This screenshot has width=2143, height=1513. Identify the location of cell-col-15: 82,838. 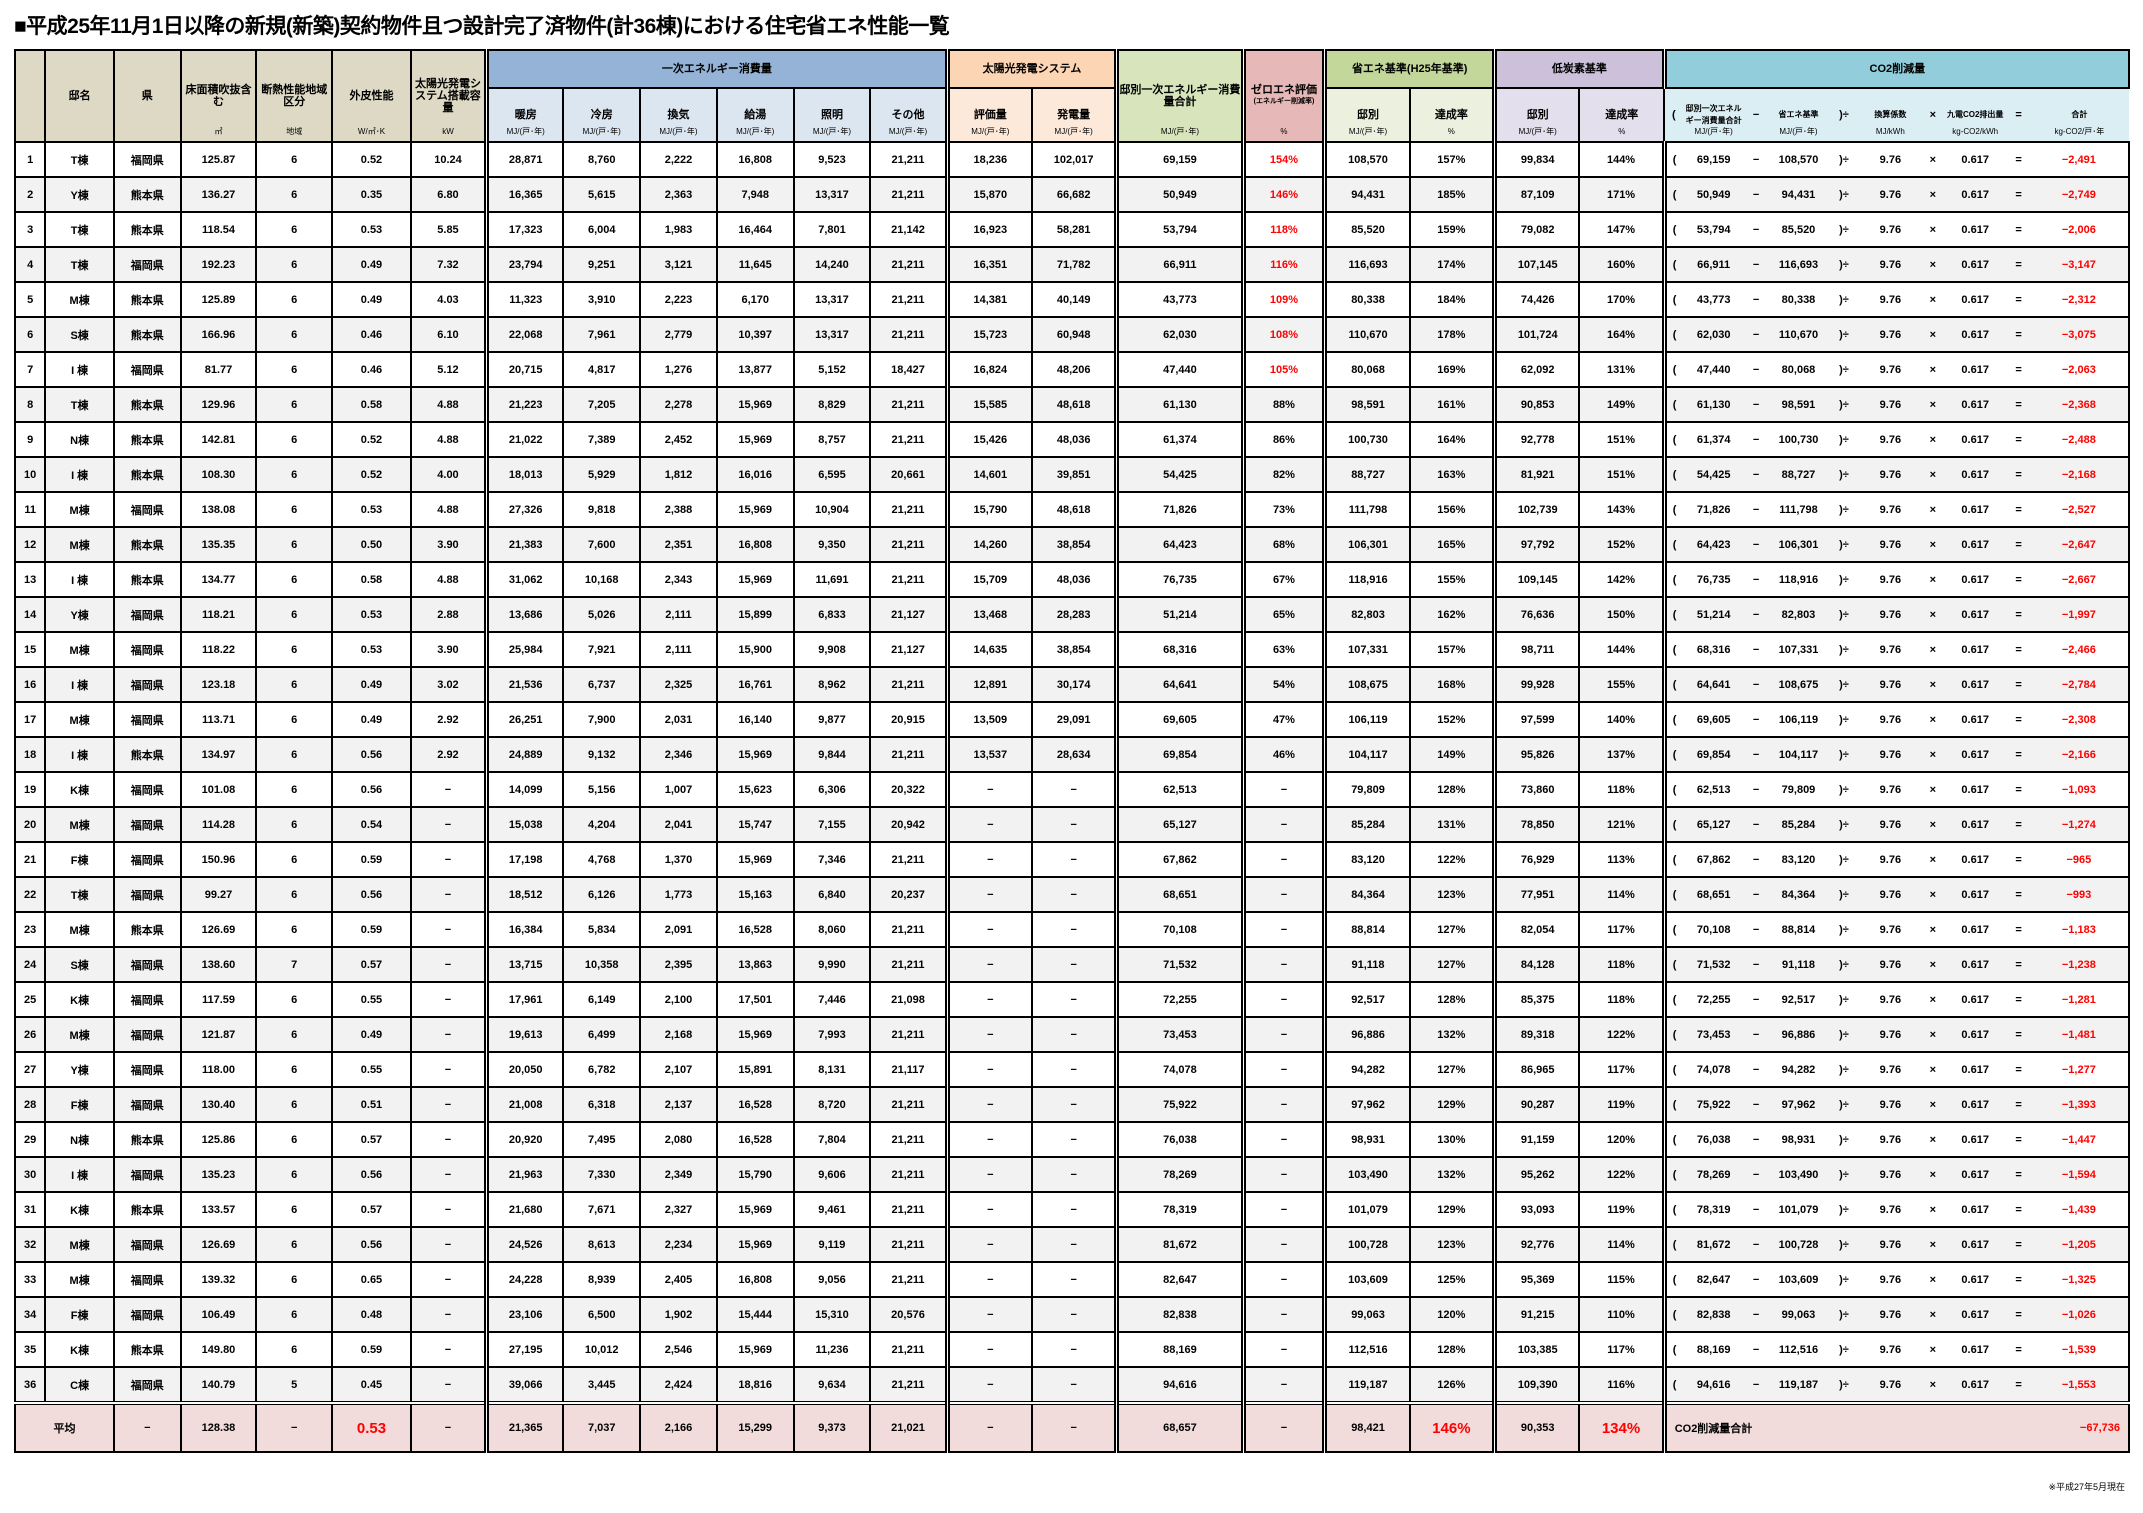
(1179, 1314).